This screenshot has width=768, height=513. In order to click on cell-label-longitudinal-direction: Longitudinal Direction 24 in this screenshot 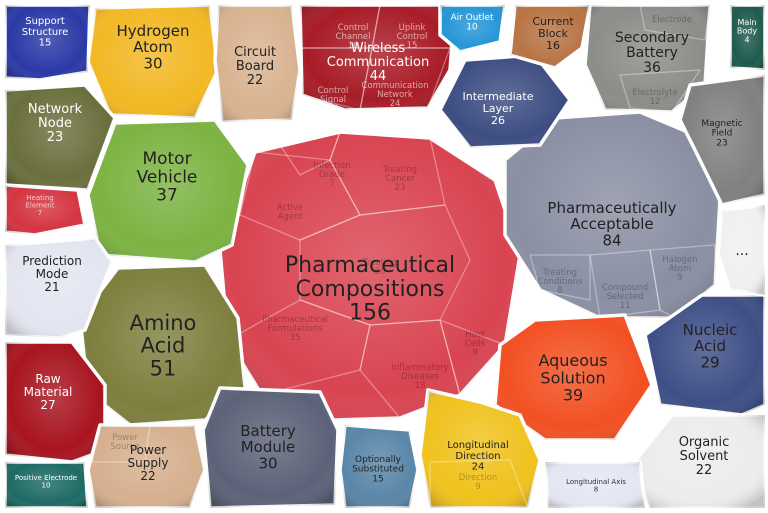, I will do `click(478, 456)`.